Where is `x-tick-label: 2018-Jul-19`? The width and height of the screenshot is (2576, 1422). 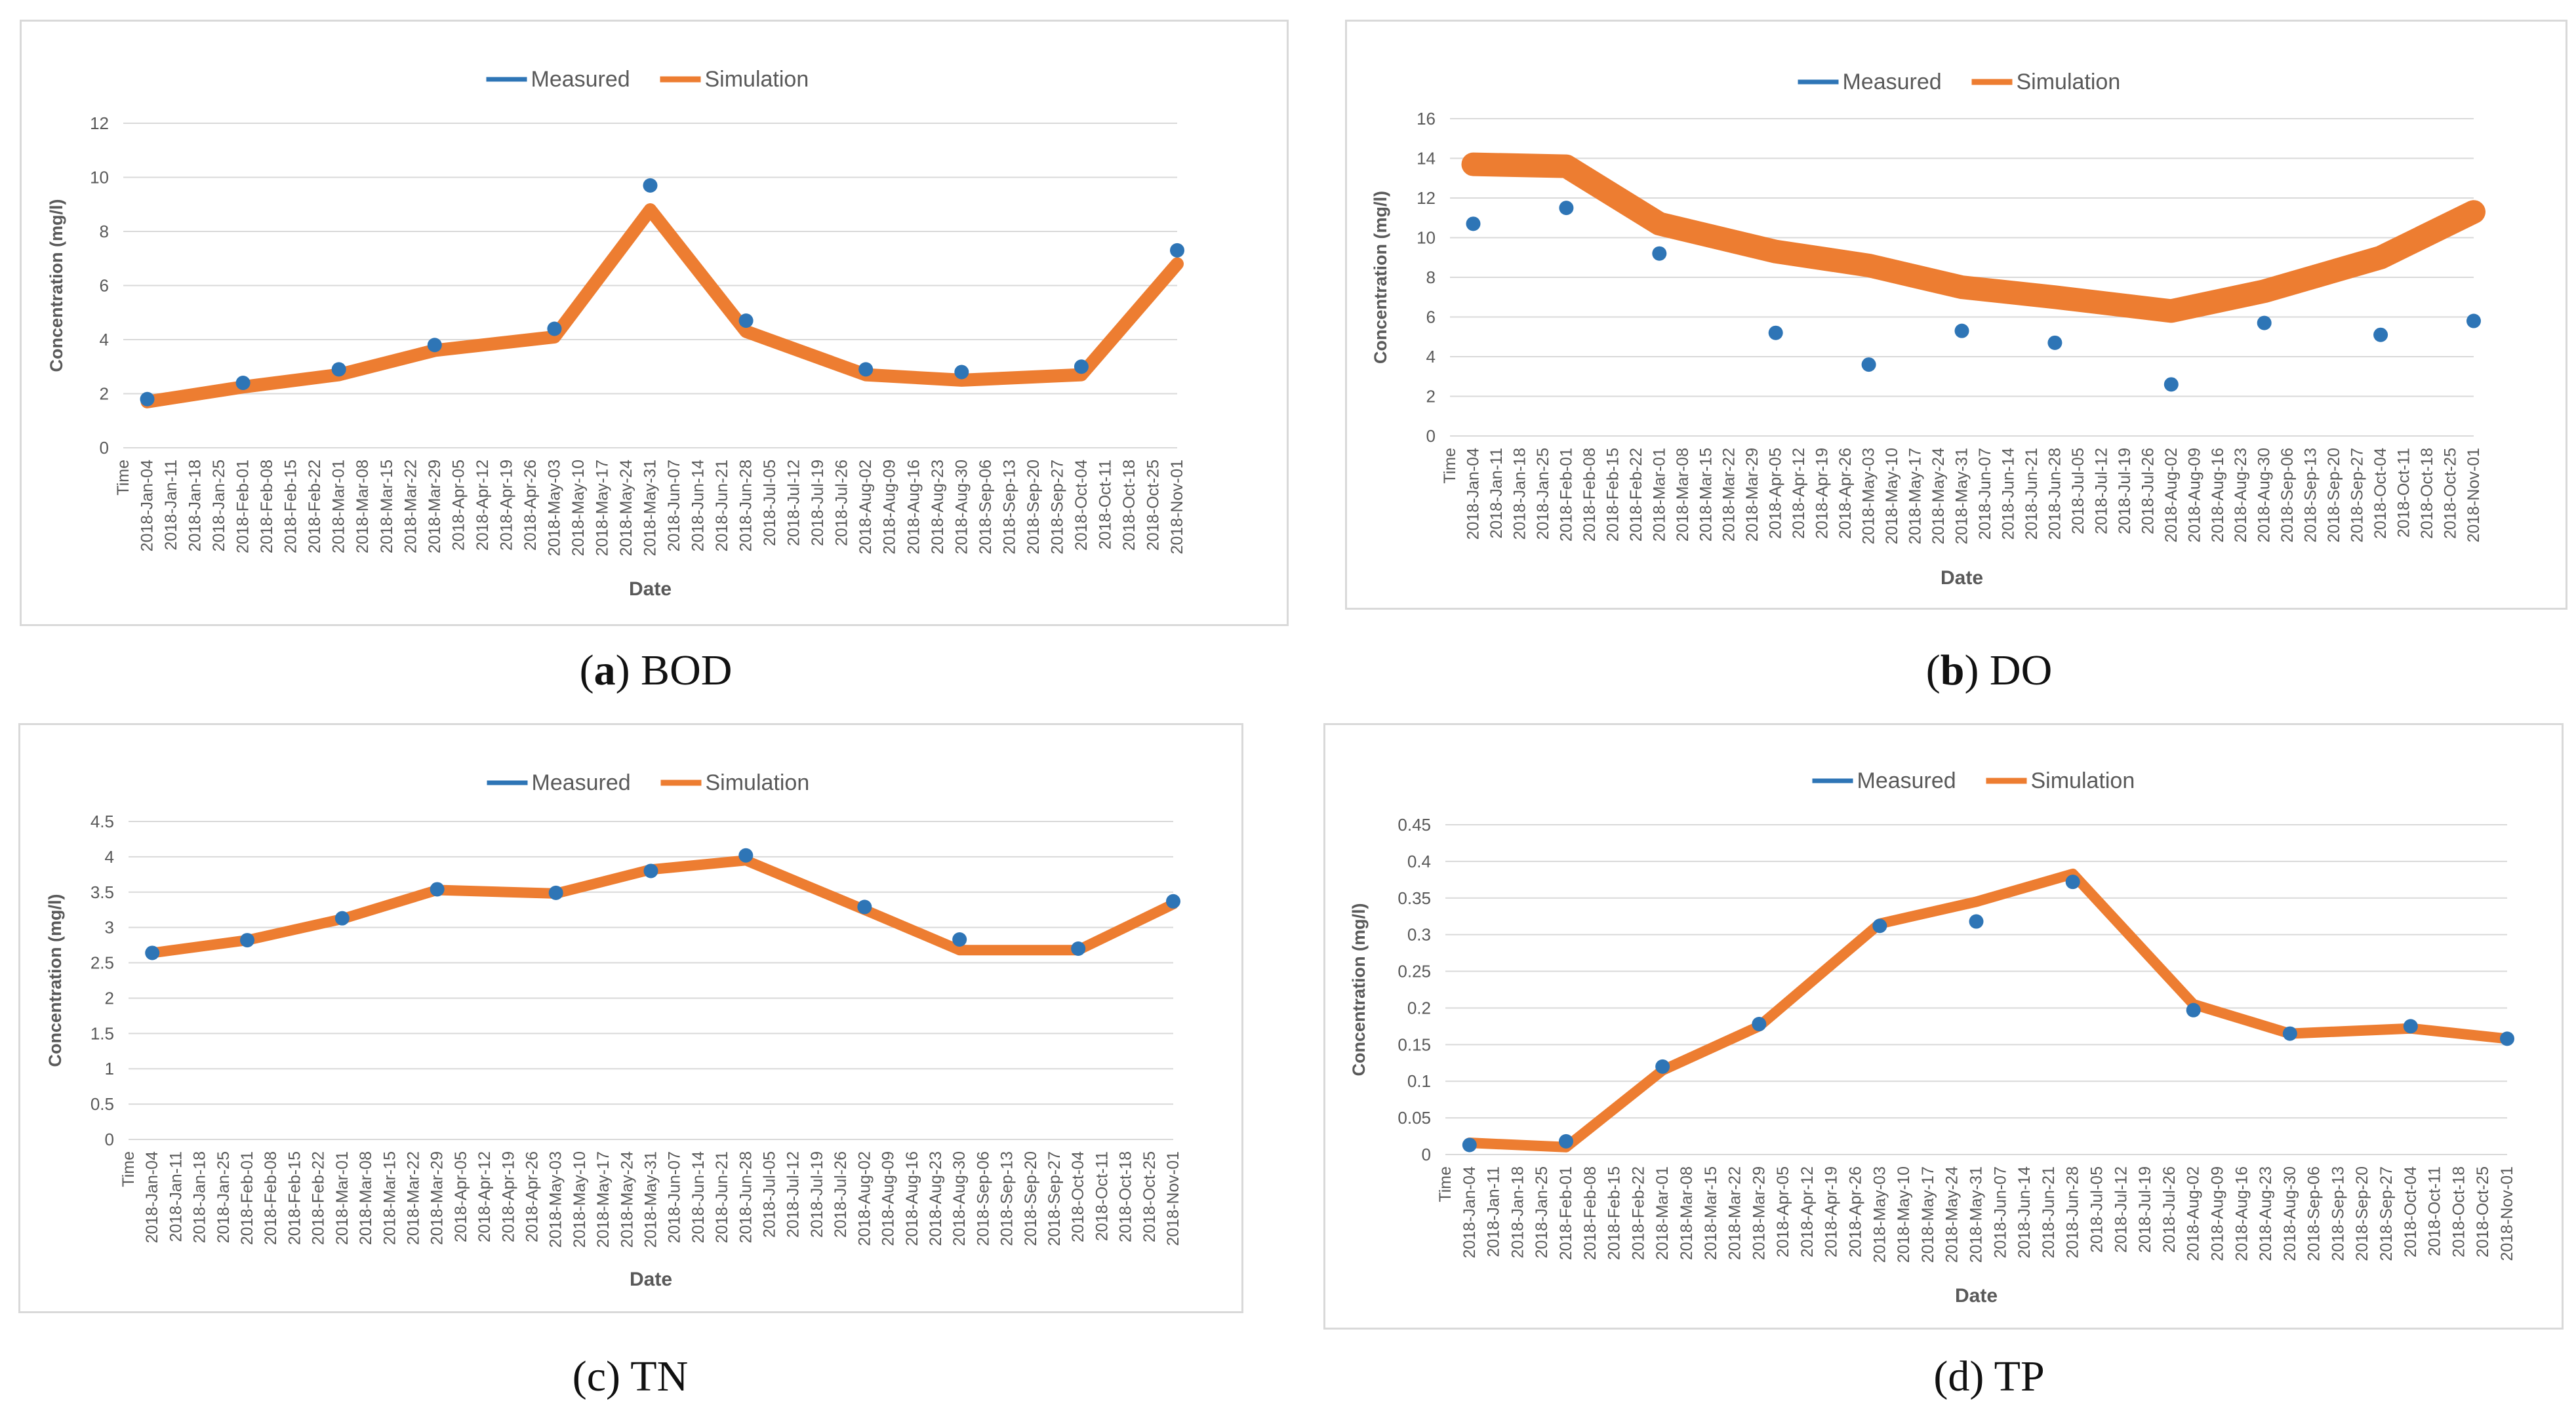 x-tick-label: 2018-Jul-19 is located at coordinates (817, 1194).